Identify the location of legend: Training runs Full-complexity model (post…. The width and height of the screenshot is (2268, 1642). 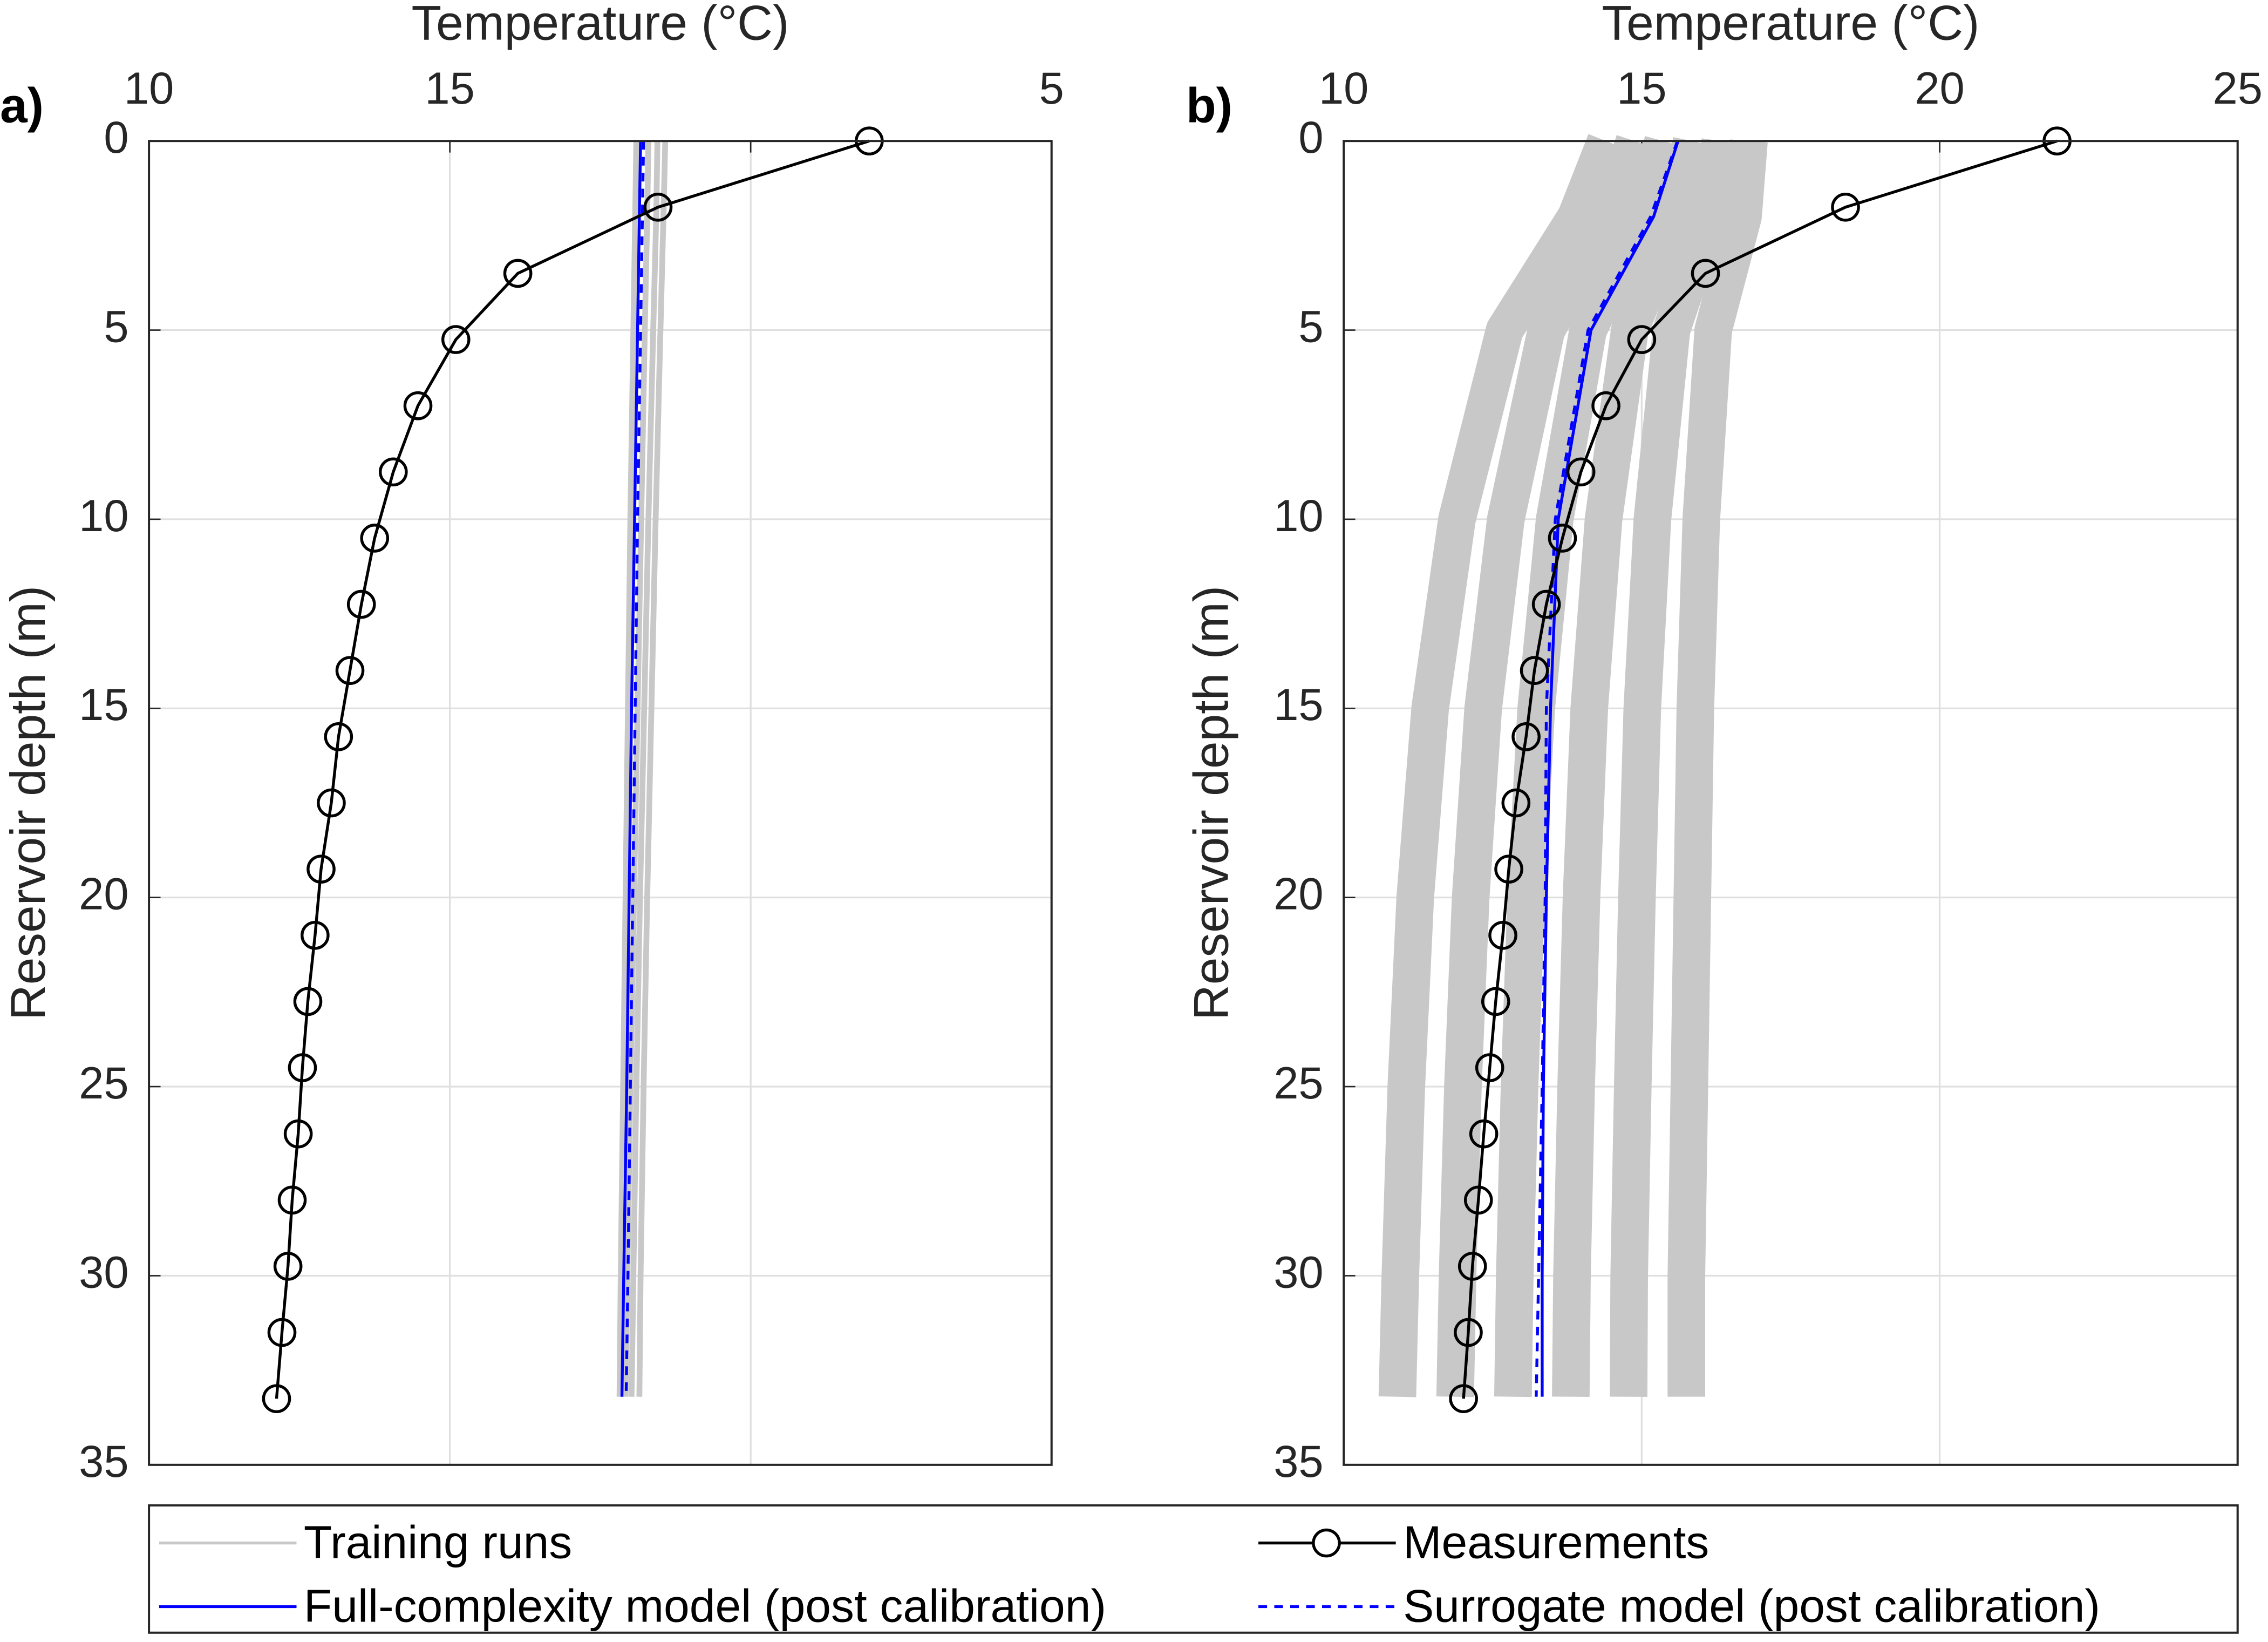
(1193, 1569).